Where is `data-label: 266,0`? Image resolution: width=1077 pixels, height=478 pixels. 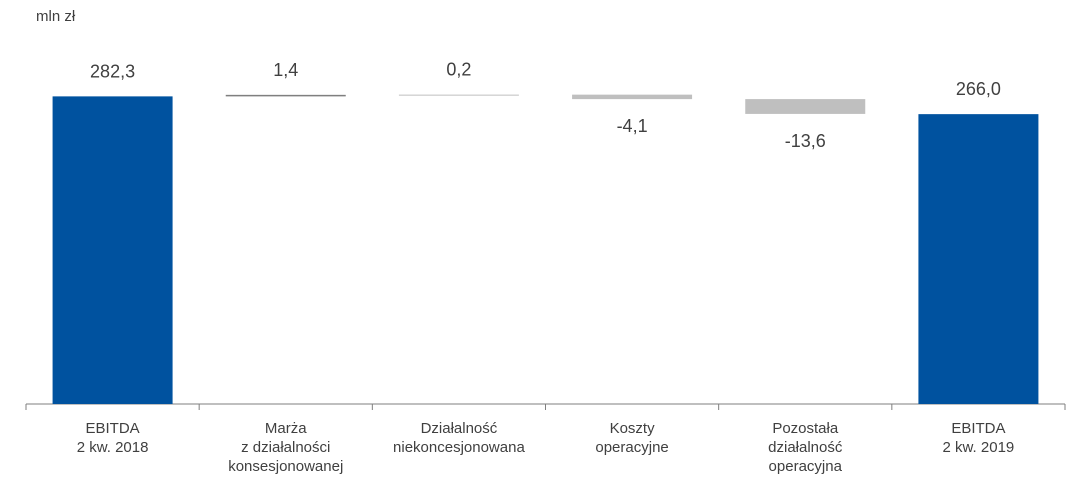
data-label: 266,0 is located at coordinates (978, 89).